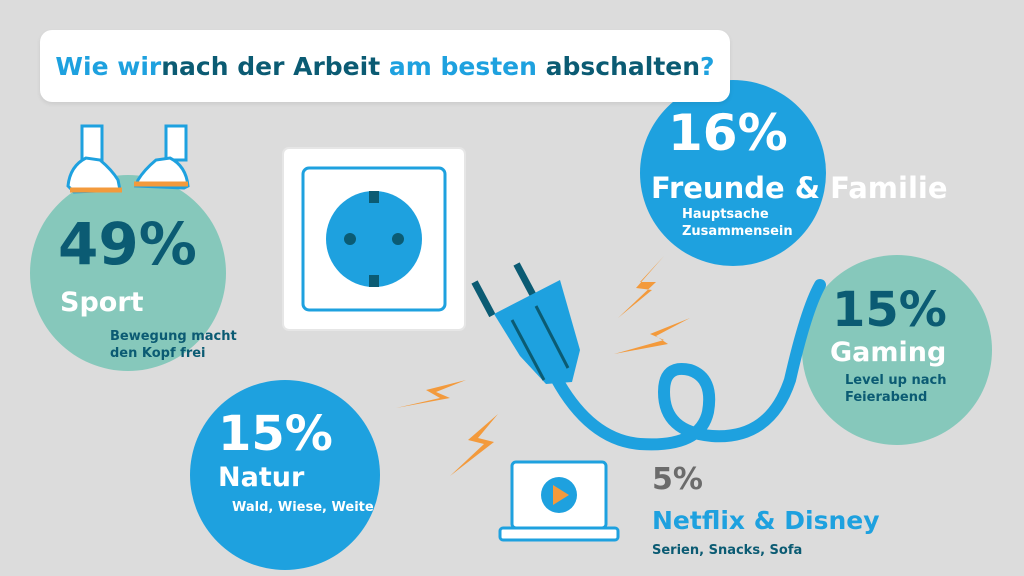 This screenshot has height=576, width=1024. I want to click on netflix-desc: Serien, Snacks, Sofa, so click(727, 550).